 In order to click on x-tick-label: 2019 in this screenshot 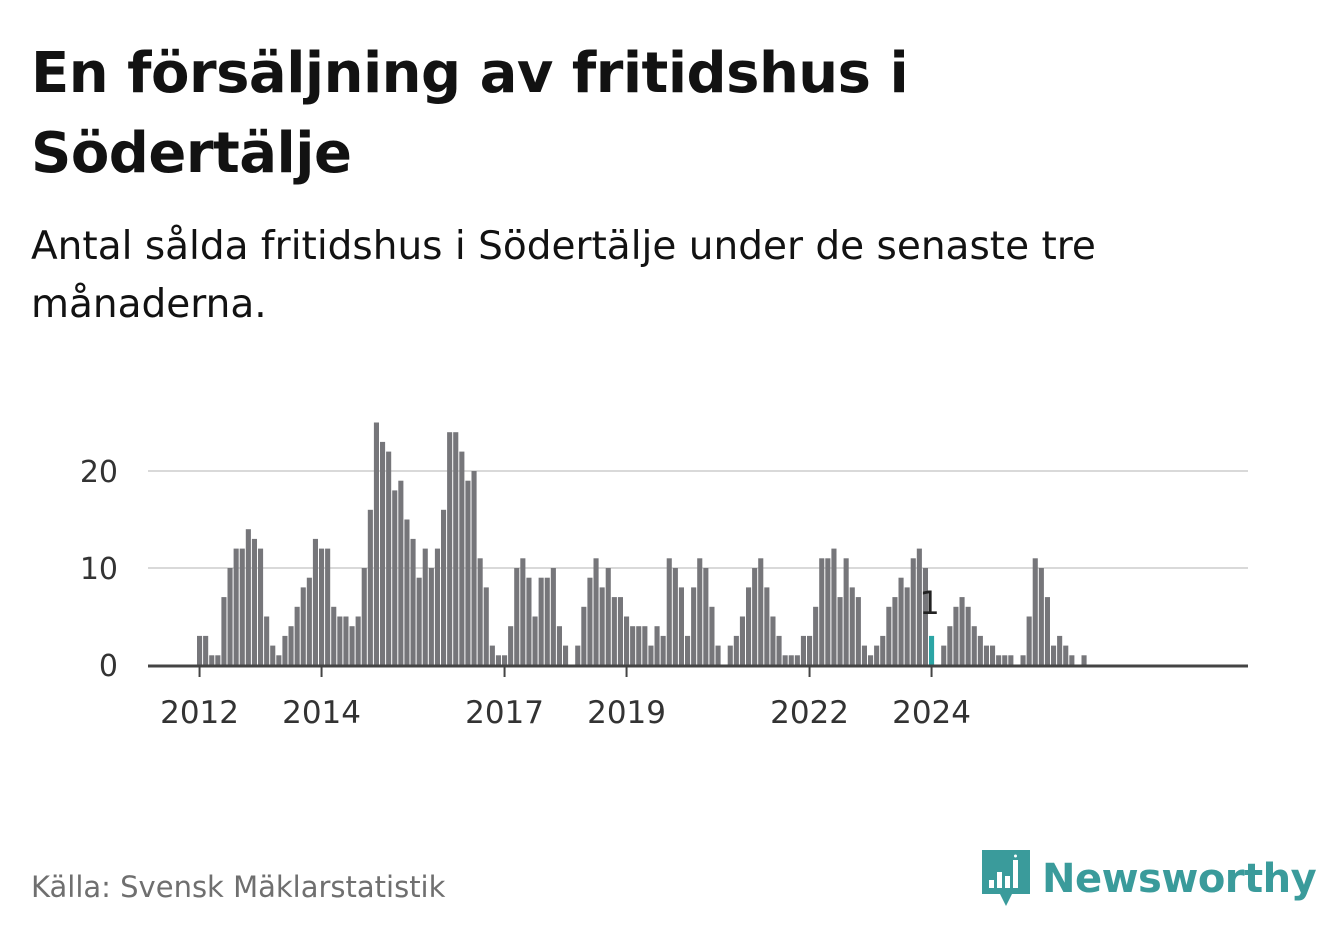, I will do `click(626, 713)`.